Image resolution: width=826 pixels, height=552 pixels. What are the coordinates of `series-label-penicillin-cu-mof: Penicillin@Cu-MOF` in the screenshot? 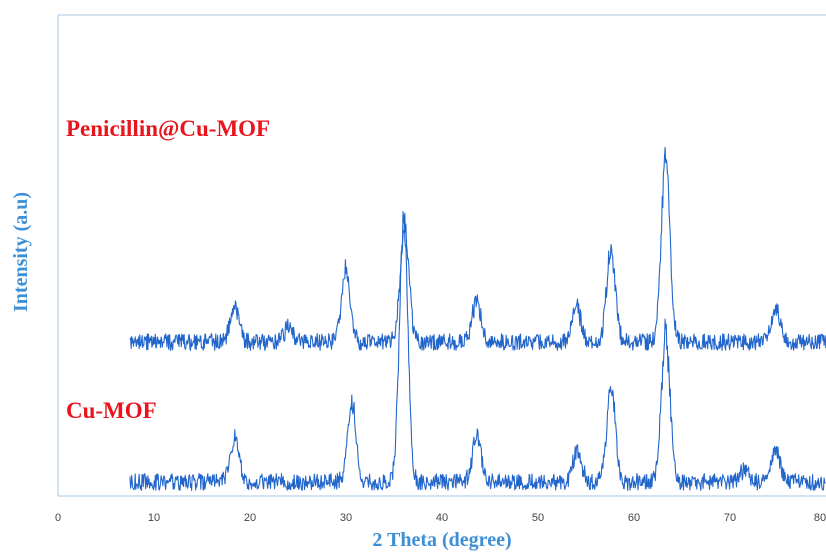 It's located at (168, 129).